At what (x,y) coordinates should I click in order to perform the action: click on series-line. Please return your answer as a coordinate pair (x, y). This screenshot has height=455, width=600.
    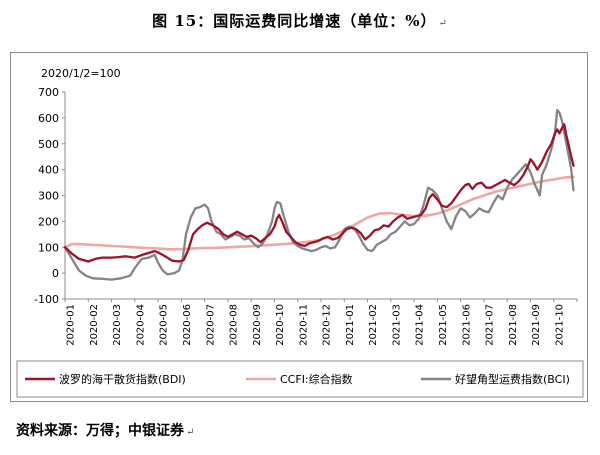
    Looking at the image, I should click on (319, 213).